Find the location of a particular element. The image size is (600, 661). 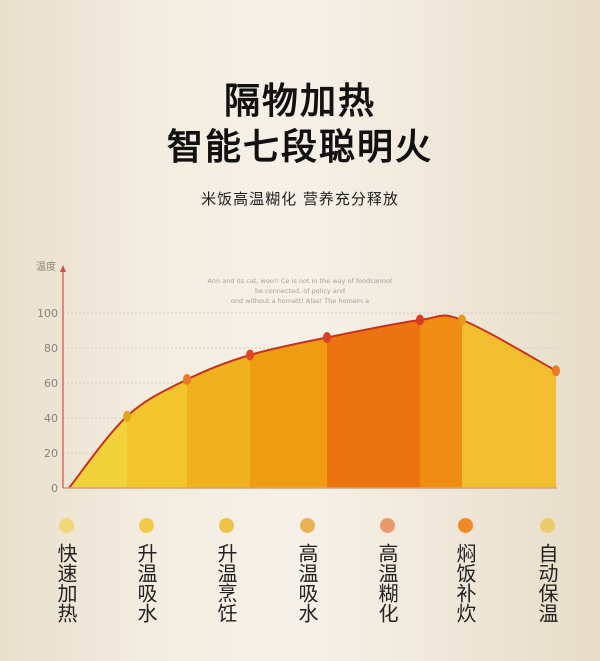

stage-item: 升温烹饪 is located at coordinates (226, 570).